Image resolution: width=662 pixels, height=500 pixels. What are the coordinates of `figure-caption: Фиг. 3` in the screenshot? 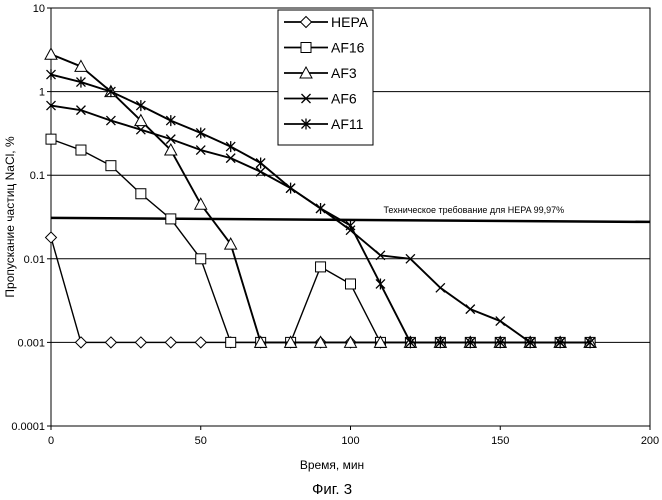 It's located at (332, 489).